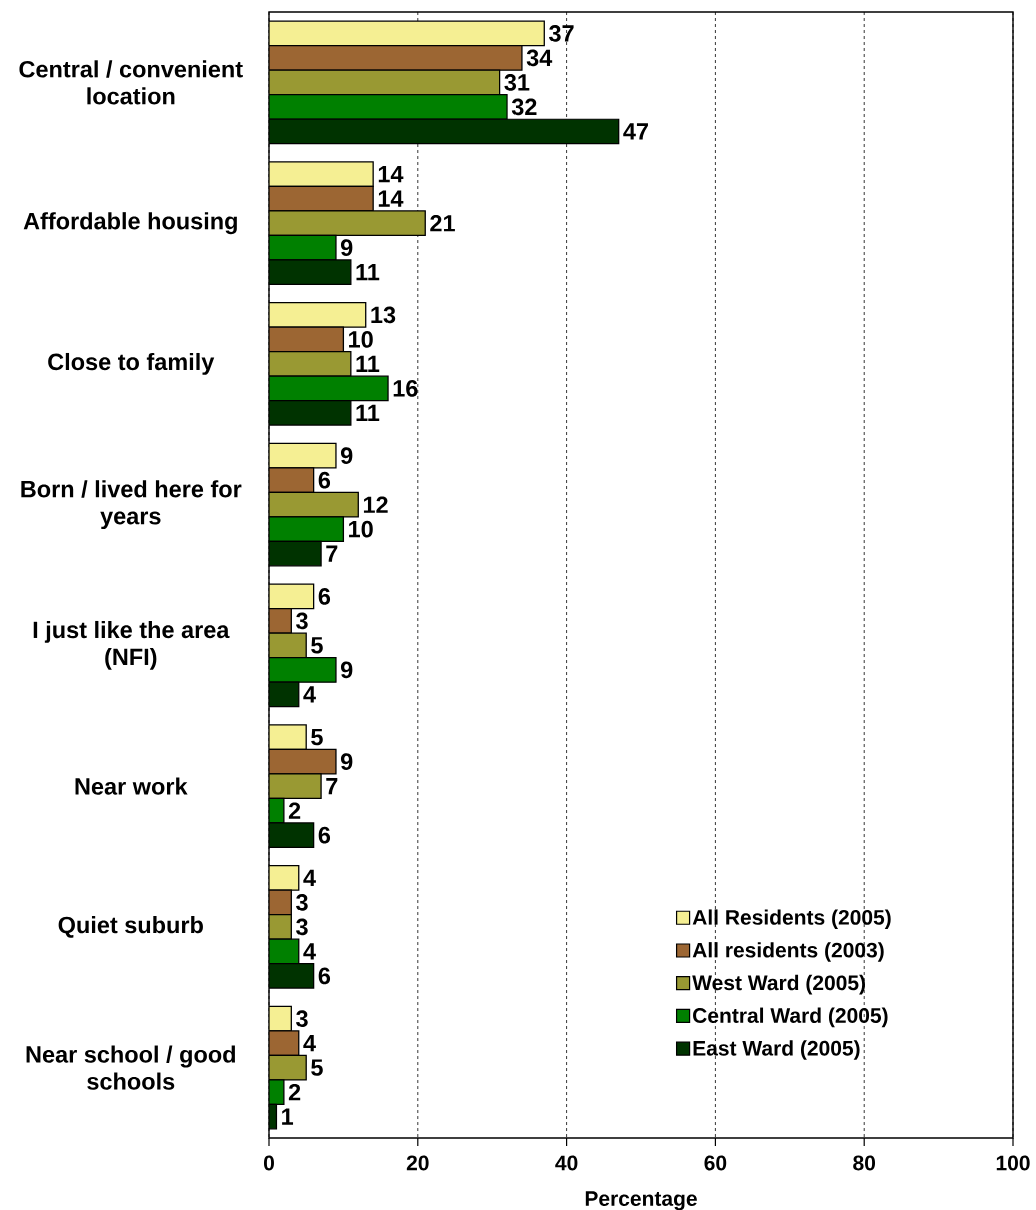 The image size is (1036, 1210). I want to click on y-tick-label: Born / lived here for years, so click(131, 505).